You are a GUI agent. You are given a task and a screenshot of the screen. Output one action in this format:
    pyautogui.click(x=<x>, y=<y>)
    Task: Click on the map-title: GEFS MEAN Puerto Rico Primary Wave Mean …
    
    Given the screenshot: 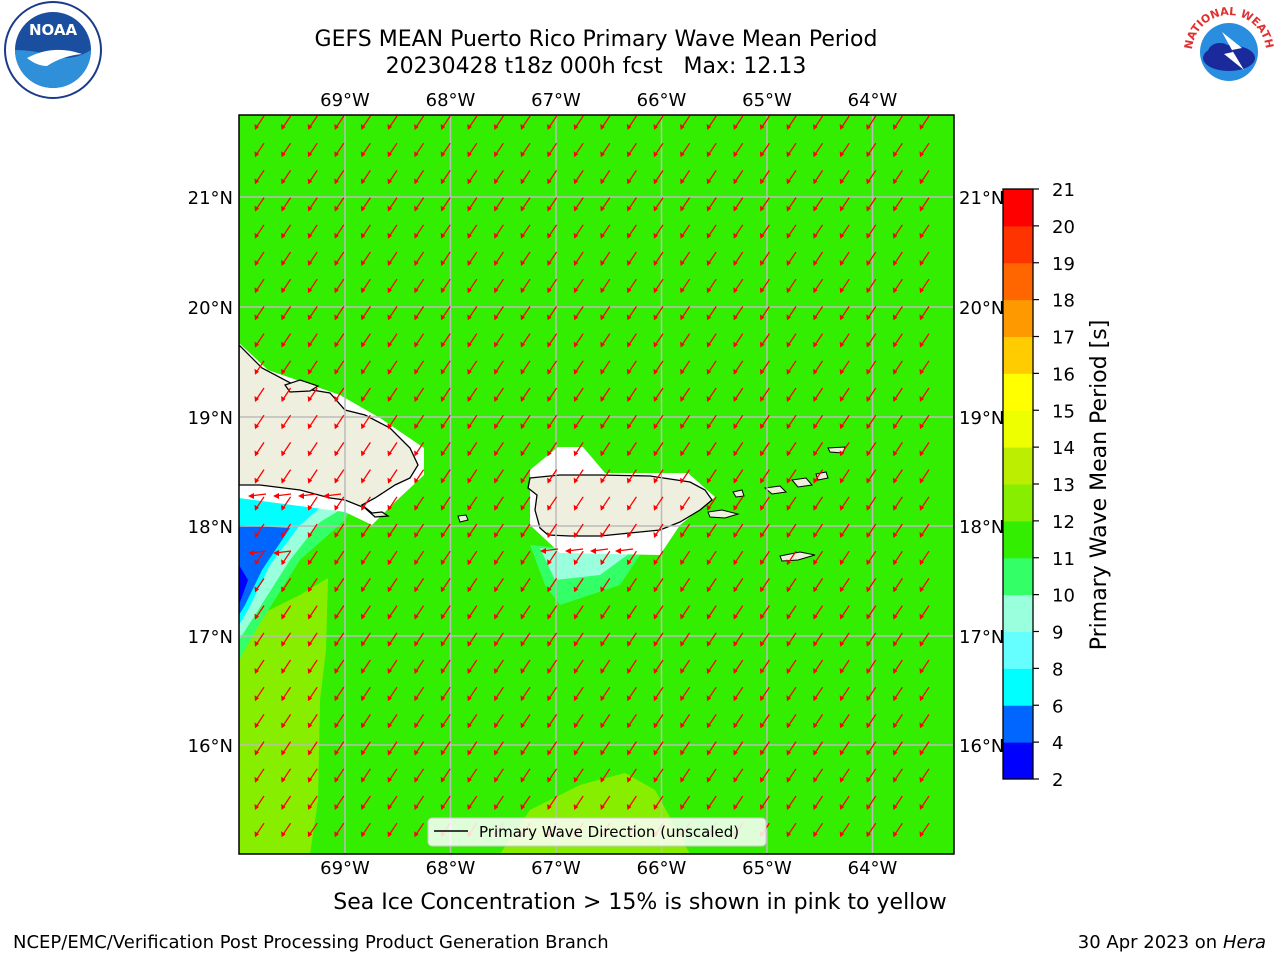 What is the action you would take?
    pyautogui.click(x=596, y=39)
    